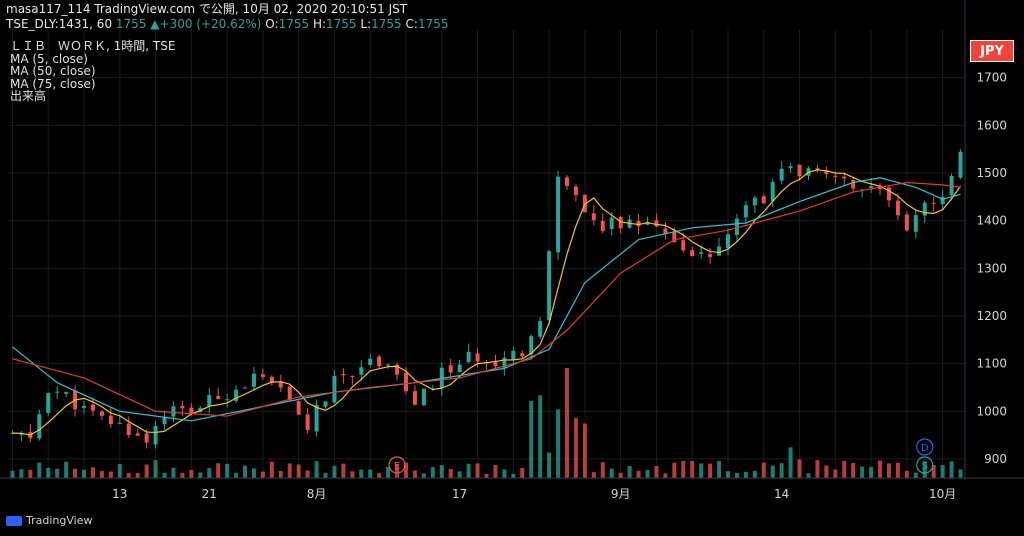 The image size is (1024, 536). I want to click on symbol-interval: TSE_DLY:1431, 60, so click(59, 24).